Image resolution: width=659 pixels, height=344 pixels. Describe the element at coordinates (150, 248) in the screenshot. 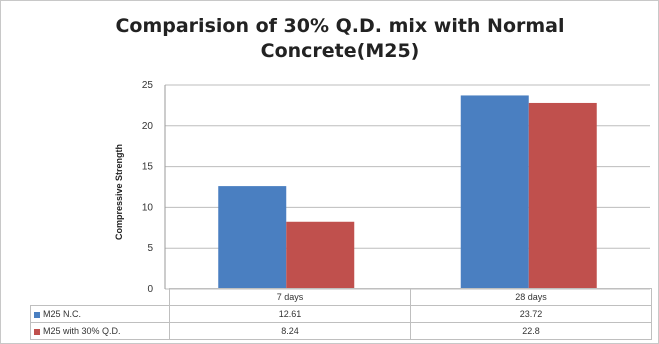

I see `y-tick-label: 5` at that location.